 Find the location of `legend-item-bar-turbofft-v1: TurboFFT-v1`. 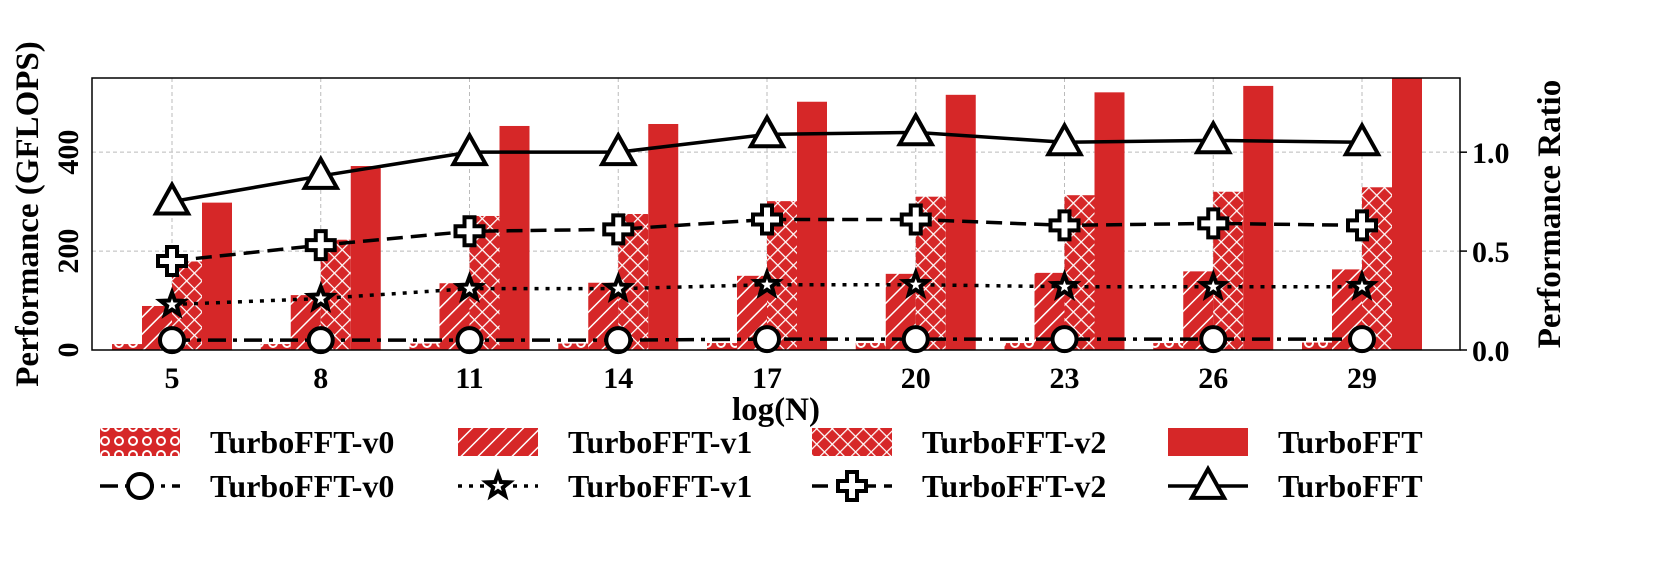

legend-item-bar-turbofft-v1: TurboFFT-v1 is located at coordinates (605, 442).